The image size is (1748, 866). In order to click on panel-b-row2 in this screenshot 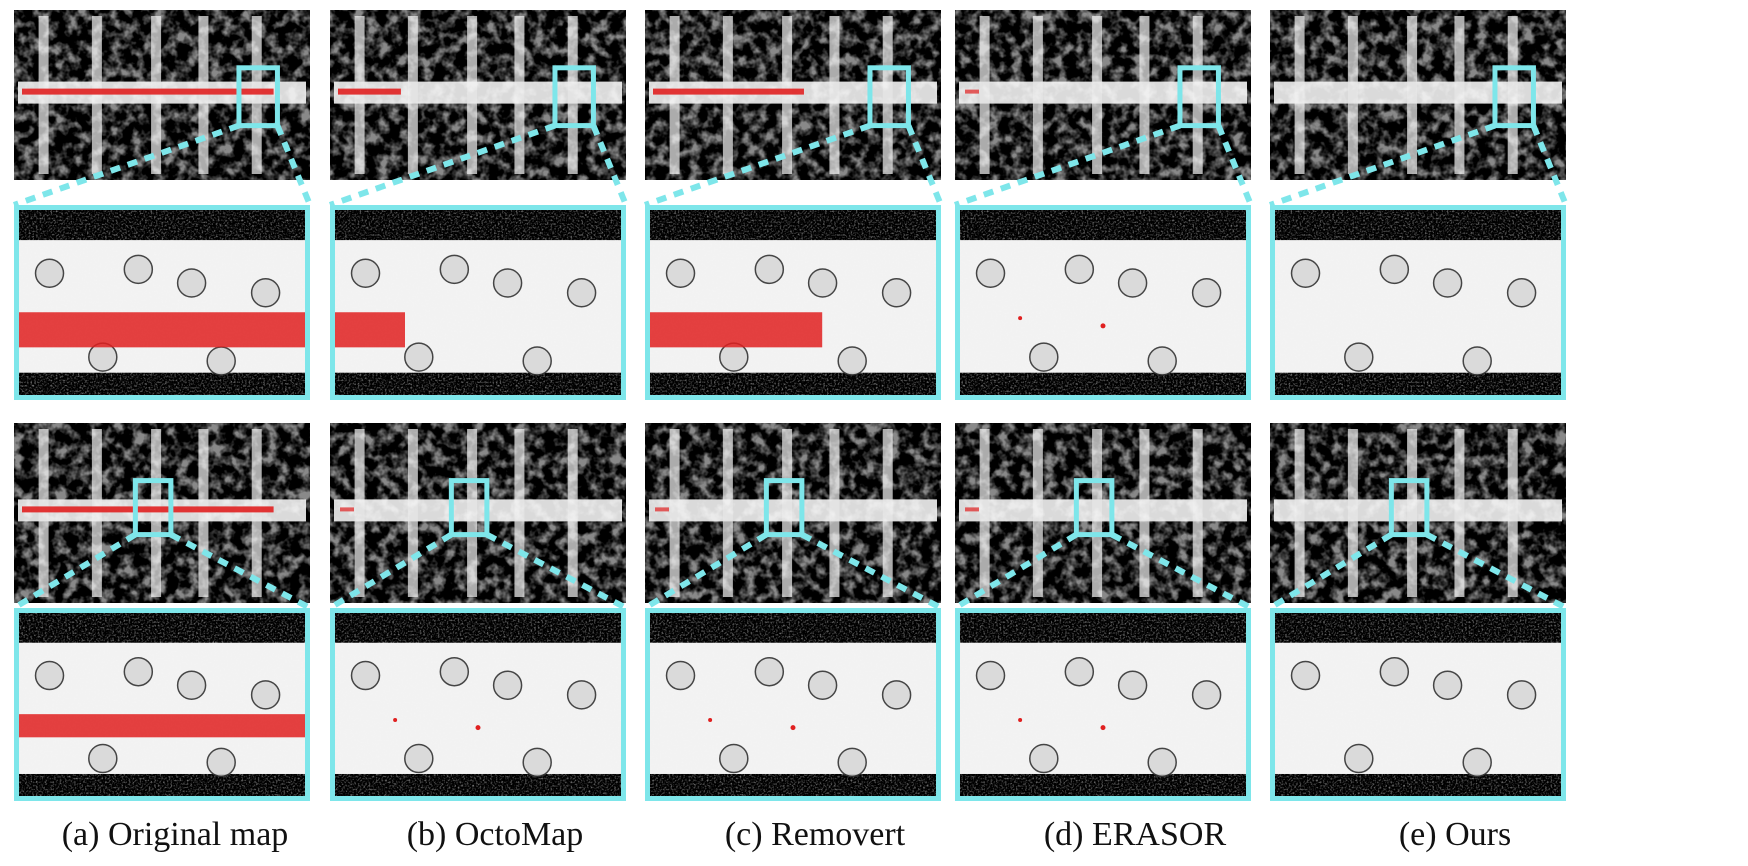, I will do `click(478, 612)`.